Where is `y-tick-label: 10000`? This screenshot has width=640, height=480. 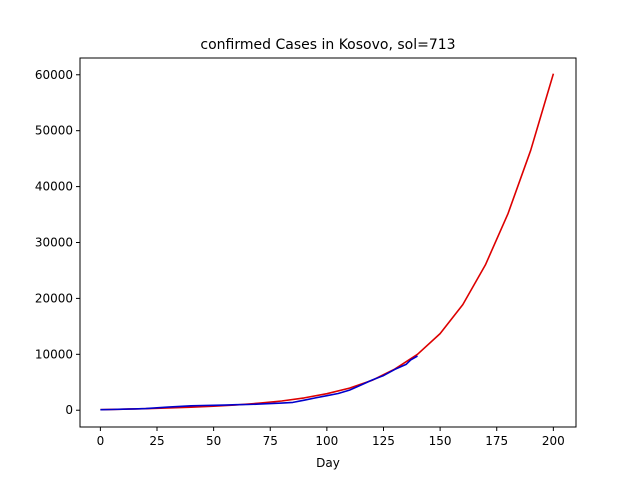
y-tick-label: 10000 is located at coordinates (54, 354).